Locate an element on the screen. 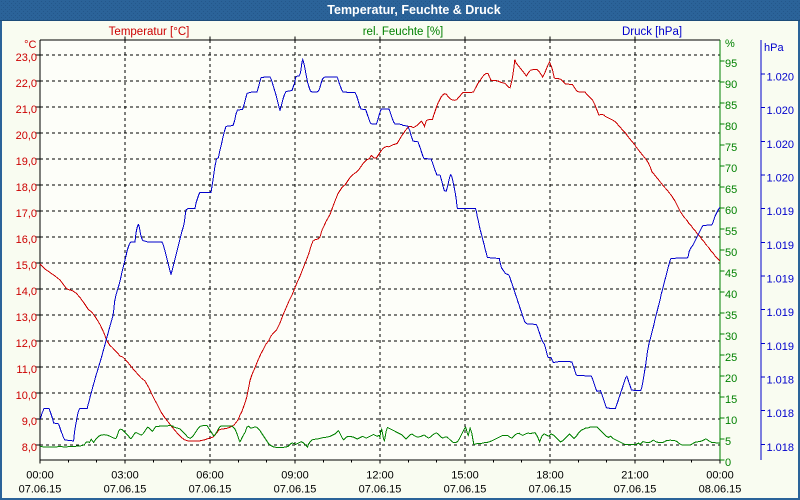  svg-text: 8,0 is located at coordinates (29, 448).